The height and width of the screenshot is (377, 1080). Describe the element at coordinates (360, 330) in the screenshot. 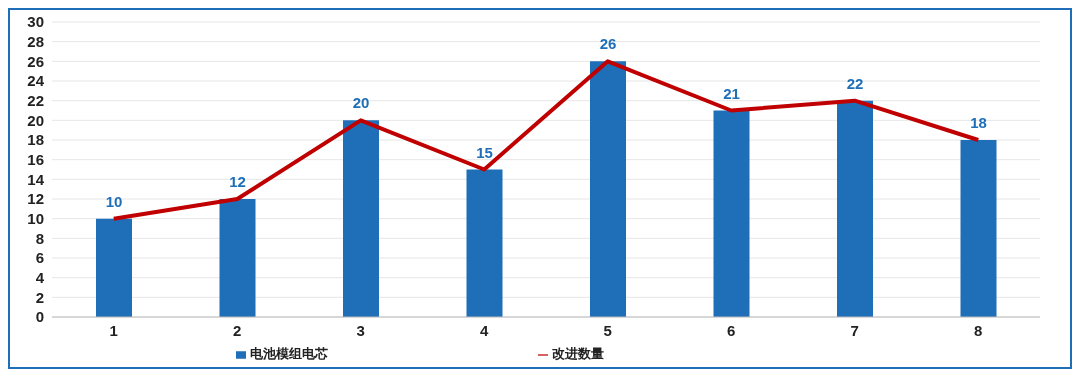

I see `x-tick-label: 3` at that location.